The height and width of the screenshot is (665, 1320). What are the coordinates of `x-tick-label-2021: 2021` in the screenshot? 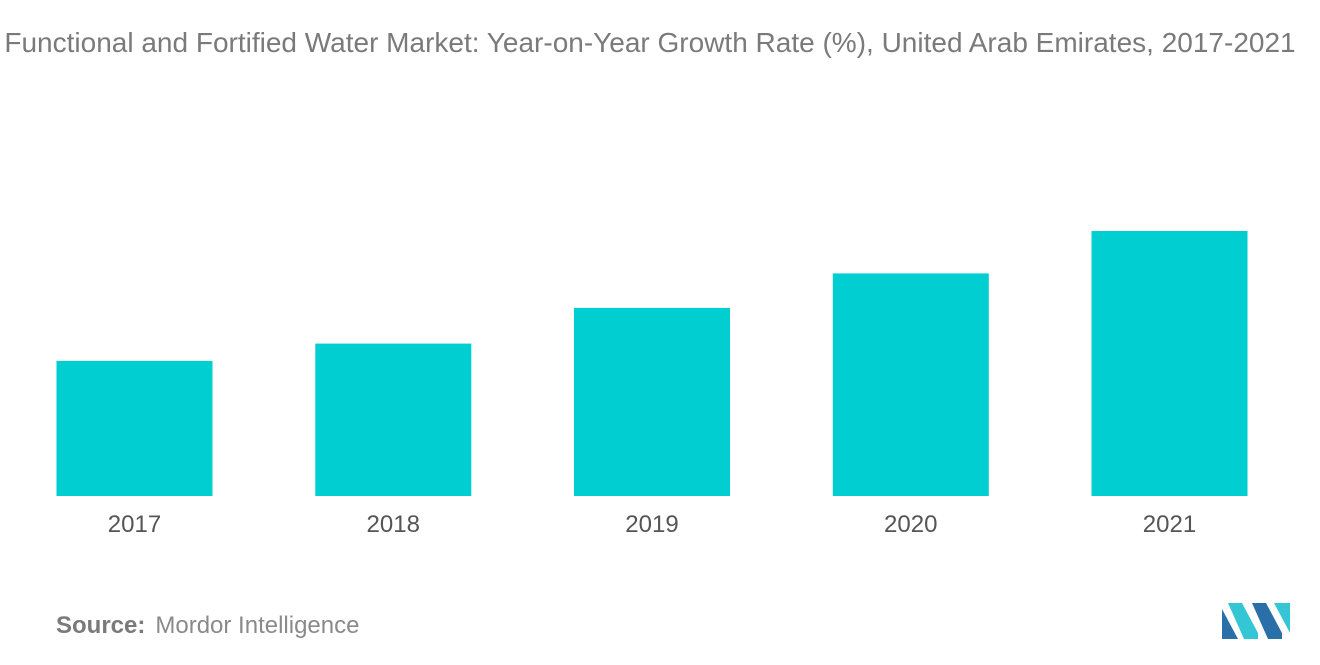 It's located at (1169, 524).